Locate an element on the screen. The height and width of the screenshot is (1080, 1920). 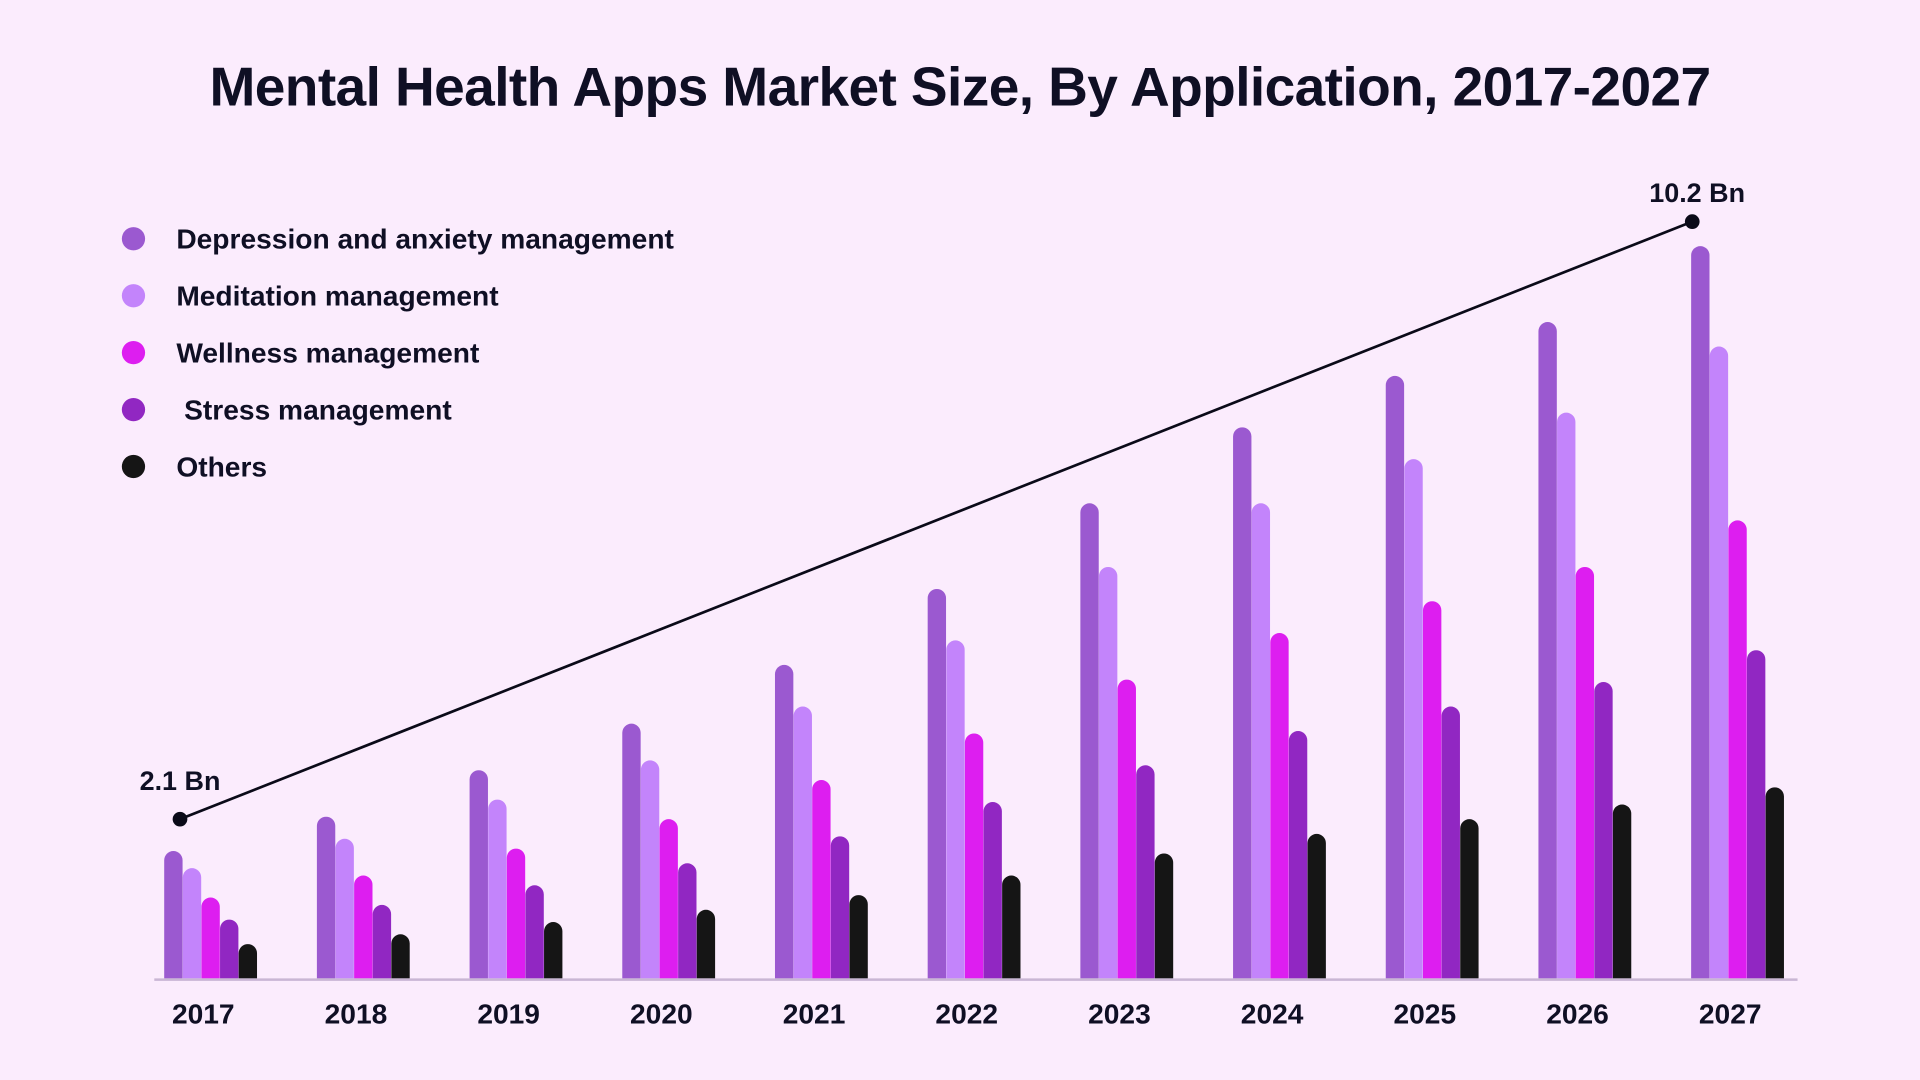
bar-group-2022 is located at coordinates (974, 783).